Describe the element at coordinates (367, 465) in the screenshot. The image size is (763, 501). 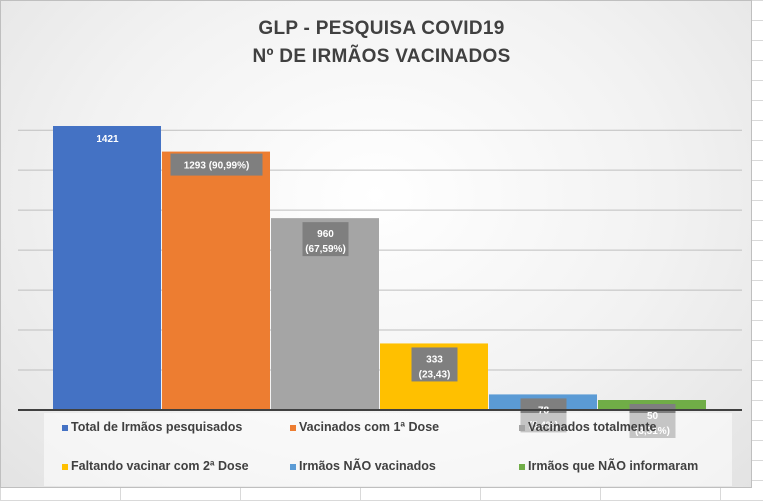
I see `legend-label: Irmãos NÃO vacinados` at that location.